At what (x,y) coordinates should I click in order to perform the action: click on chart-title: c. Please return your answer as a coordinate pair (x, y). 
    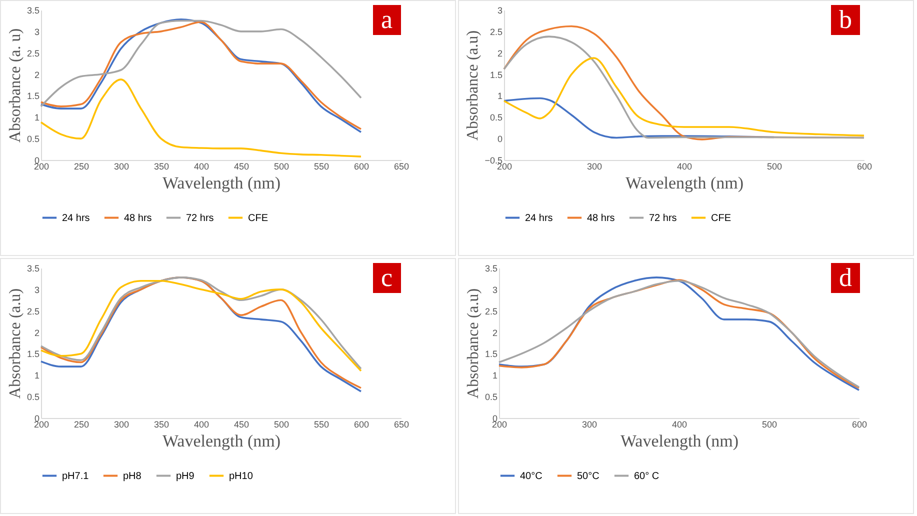
    Looking at the image, I should click on (387, 278).